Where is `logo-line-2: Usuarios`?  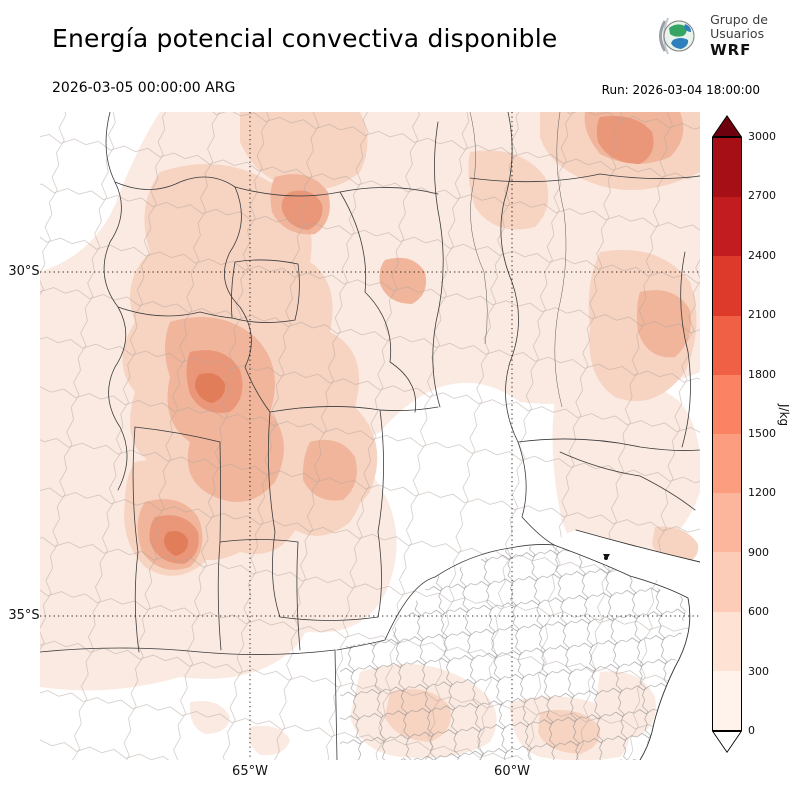 logo-line-2: Usuarios is located at coordinates (737, 34).